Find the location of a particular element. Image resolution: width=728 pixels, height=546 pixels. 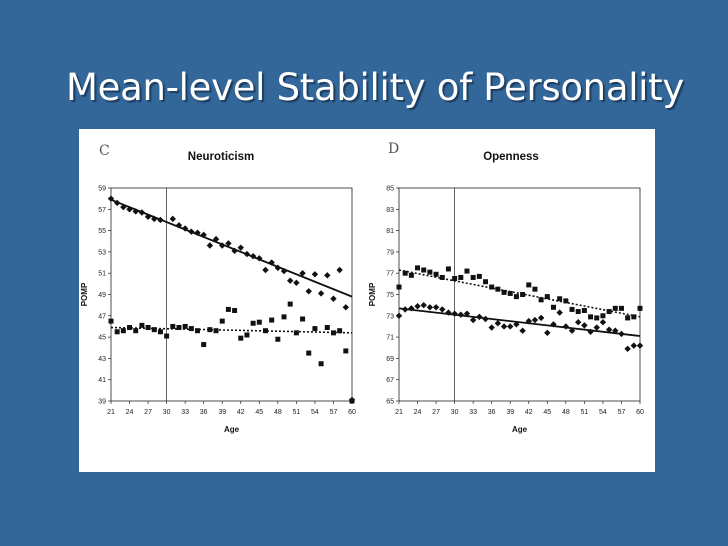

y-tick-label: 43 is located at coordinates (102, 359).